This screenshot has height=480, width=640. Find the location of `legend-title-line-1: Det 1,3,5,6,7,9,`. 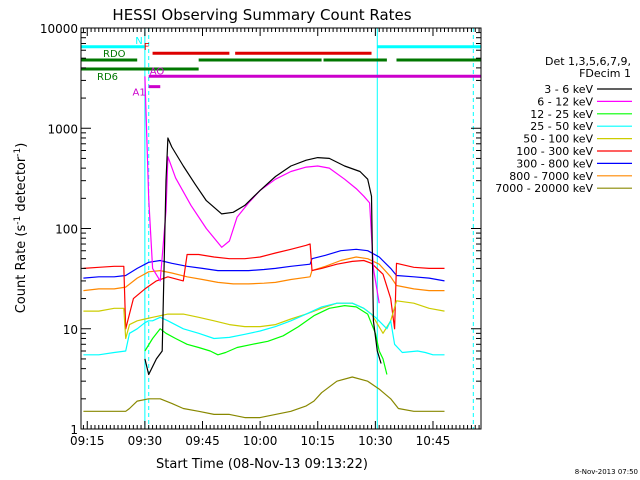

legend-title-line-1: Det 1,3,5,6,7,9, is located at coordinates (588, 61).